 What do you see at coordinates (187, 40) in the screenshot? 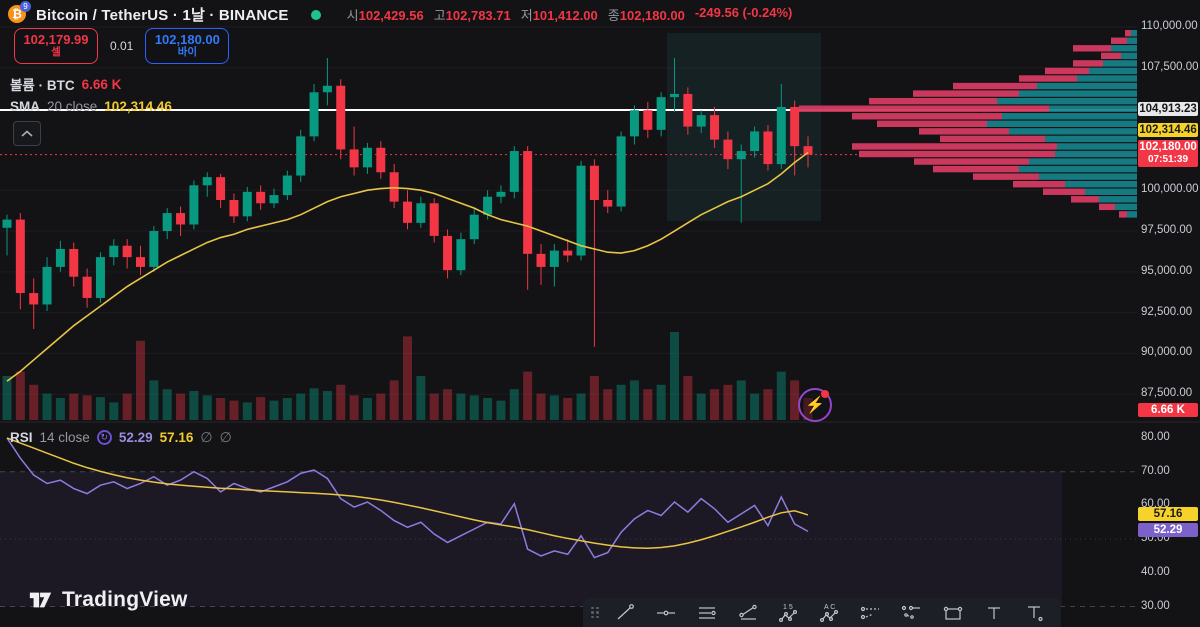
I see `buy-price: 102,180.00` at bounding box center [187, 40].